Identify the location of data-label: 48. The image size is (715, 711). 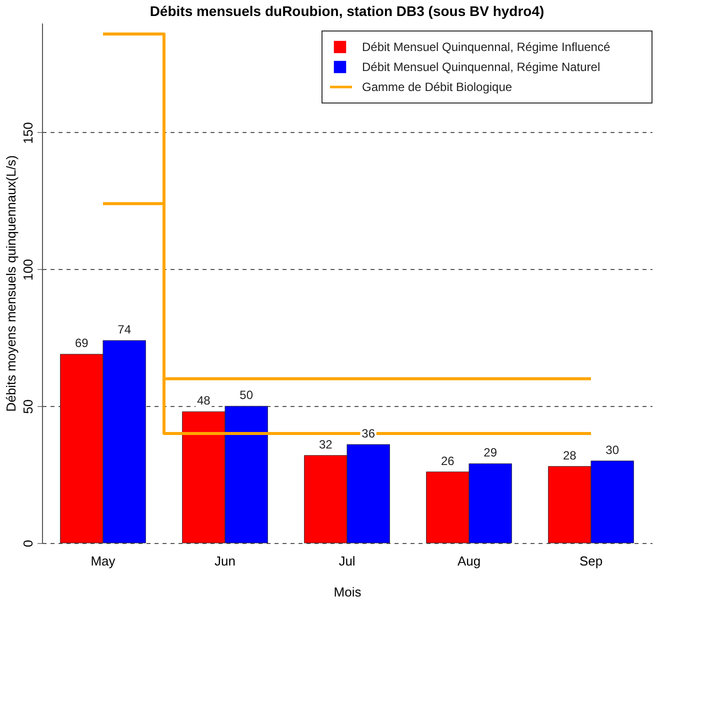
(203, 401).